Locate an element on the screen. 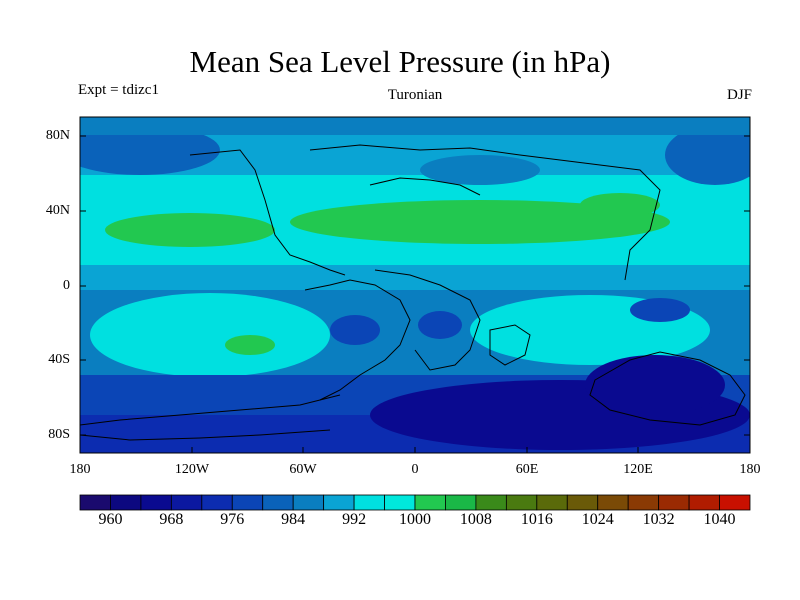 This screenshot has height=600, width=800. colorbar-label: 960 is located at coordinates (110, 519).